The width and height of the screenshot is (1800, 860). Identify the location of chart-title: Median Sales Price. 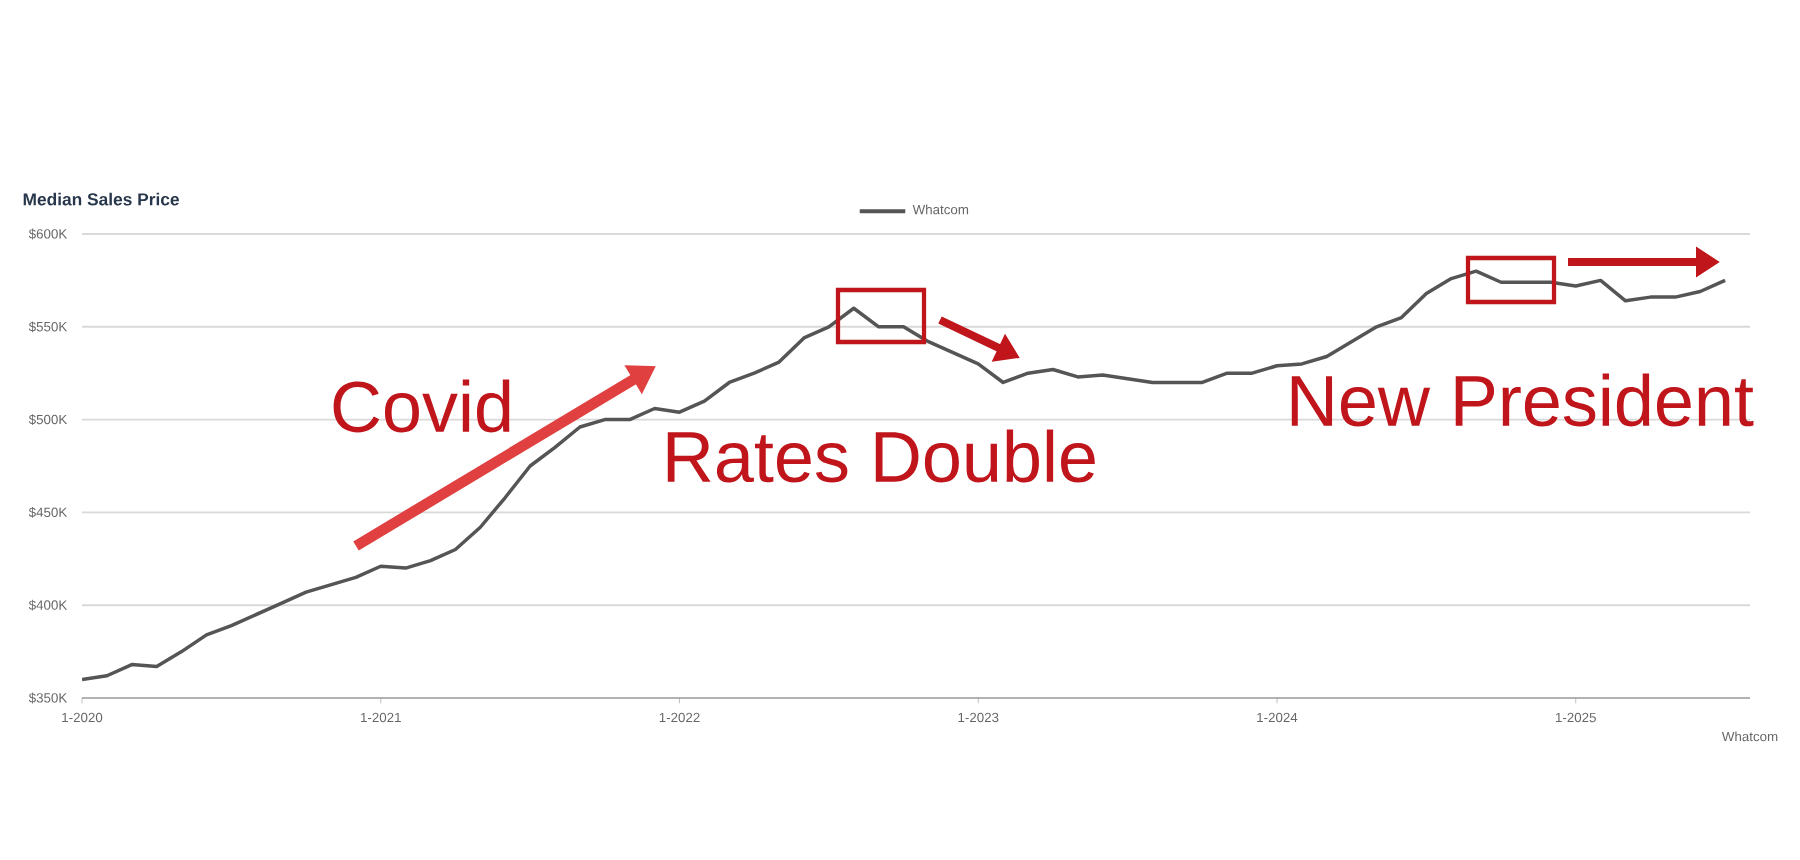
(101, 199).